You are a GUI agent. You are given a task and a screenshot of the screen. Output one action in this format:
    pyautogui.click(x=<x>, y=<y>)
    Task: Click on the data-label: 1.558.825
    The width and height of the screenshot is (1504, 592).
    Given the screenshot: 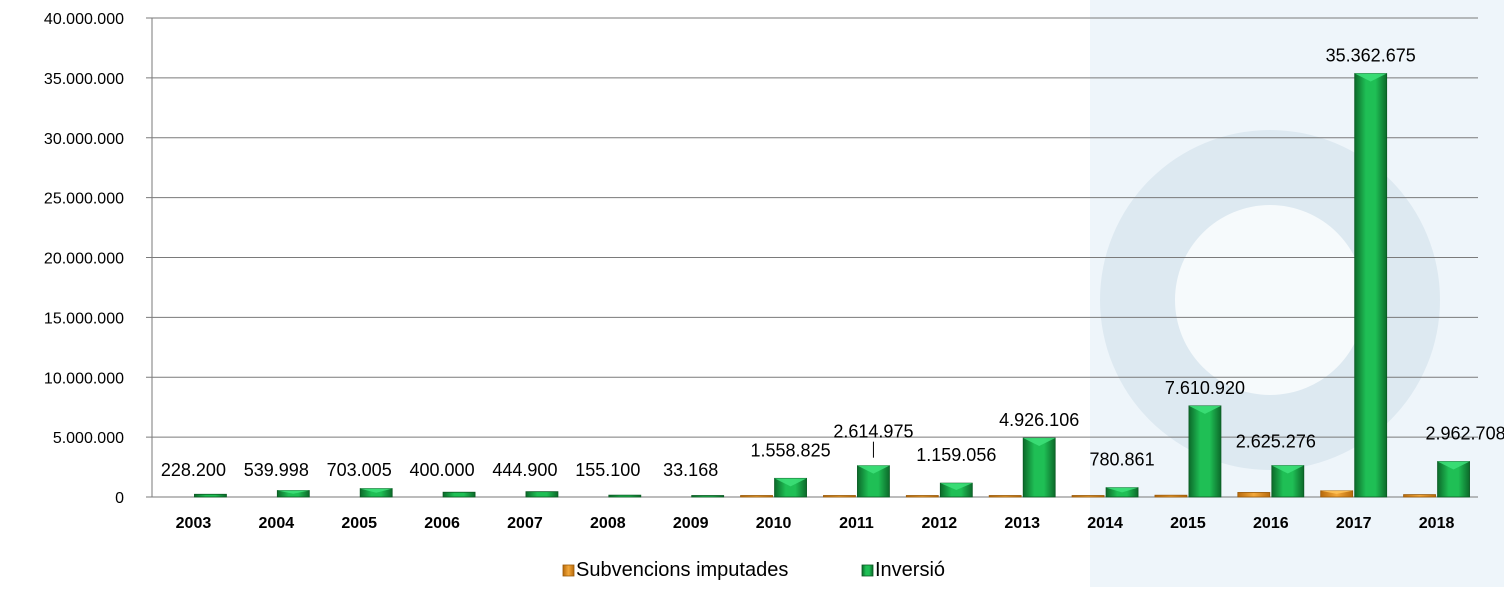 What is the action you would take?
    pyautogui.click(x=791, y=450)
    